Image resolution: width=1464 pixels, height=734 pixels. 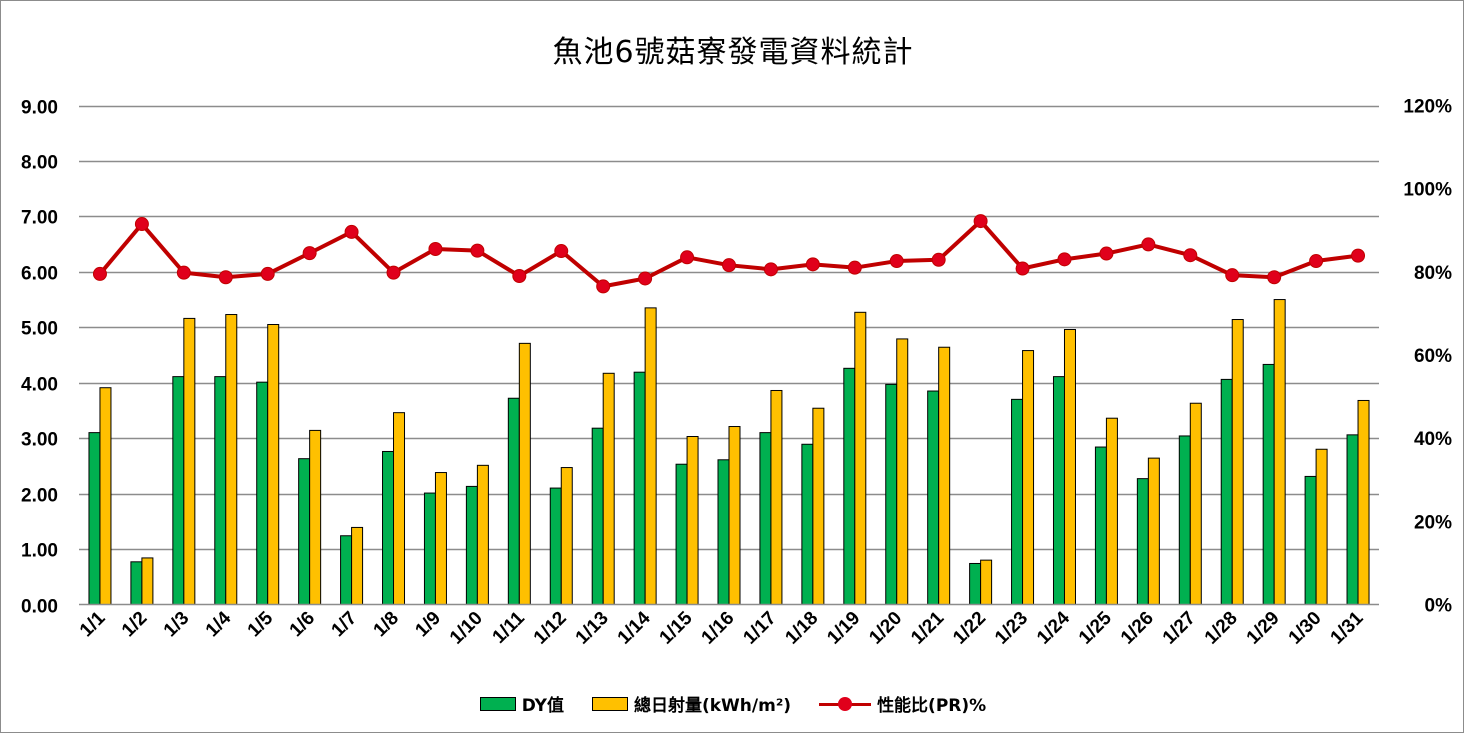 What do you see at coordinates (1305, 628) in the screenshot?
I see `x-tick-label: 1/30` at bounding box center [1305, 628].